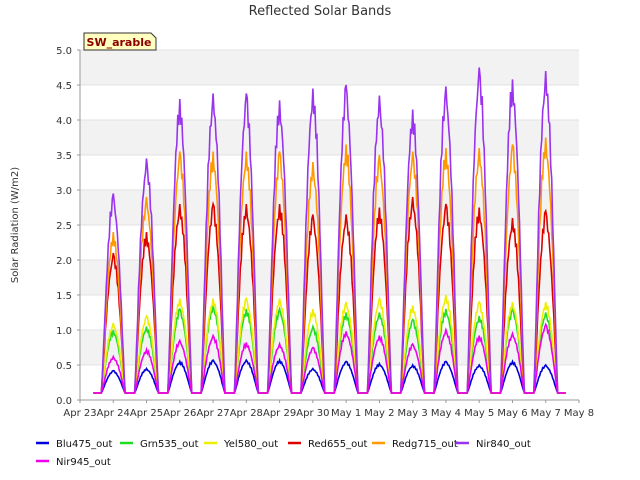  What do you see at coordinates (64, 51) in the screenshot?
I see `y-tick-label: 5.0` at bounding box center [64, 51].